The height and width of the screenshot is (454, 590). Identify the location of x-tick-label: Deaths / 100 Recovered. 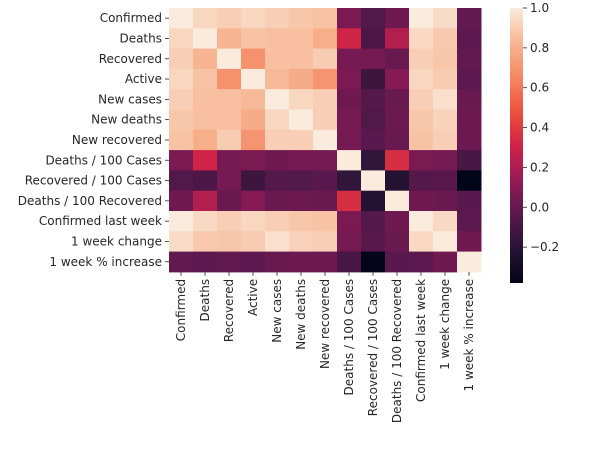
(397, 351).